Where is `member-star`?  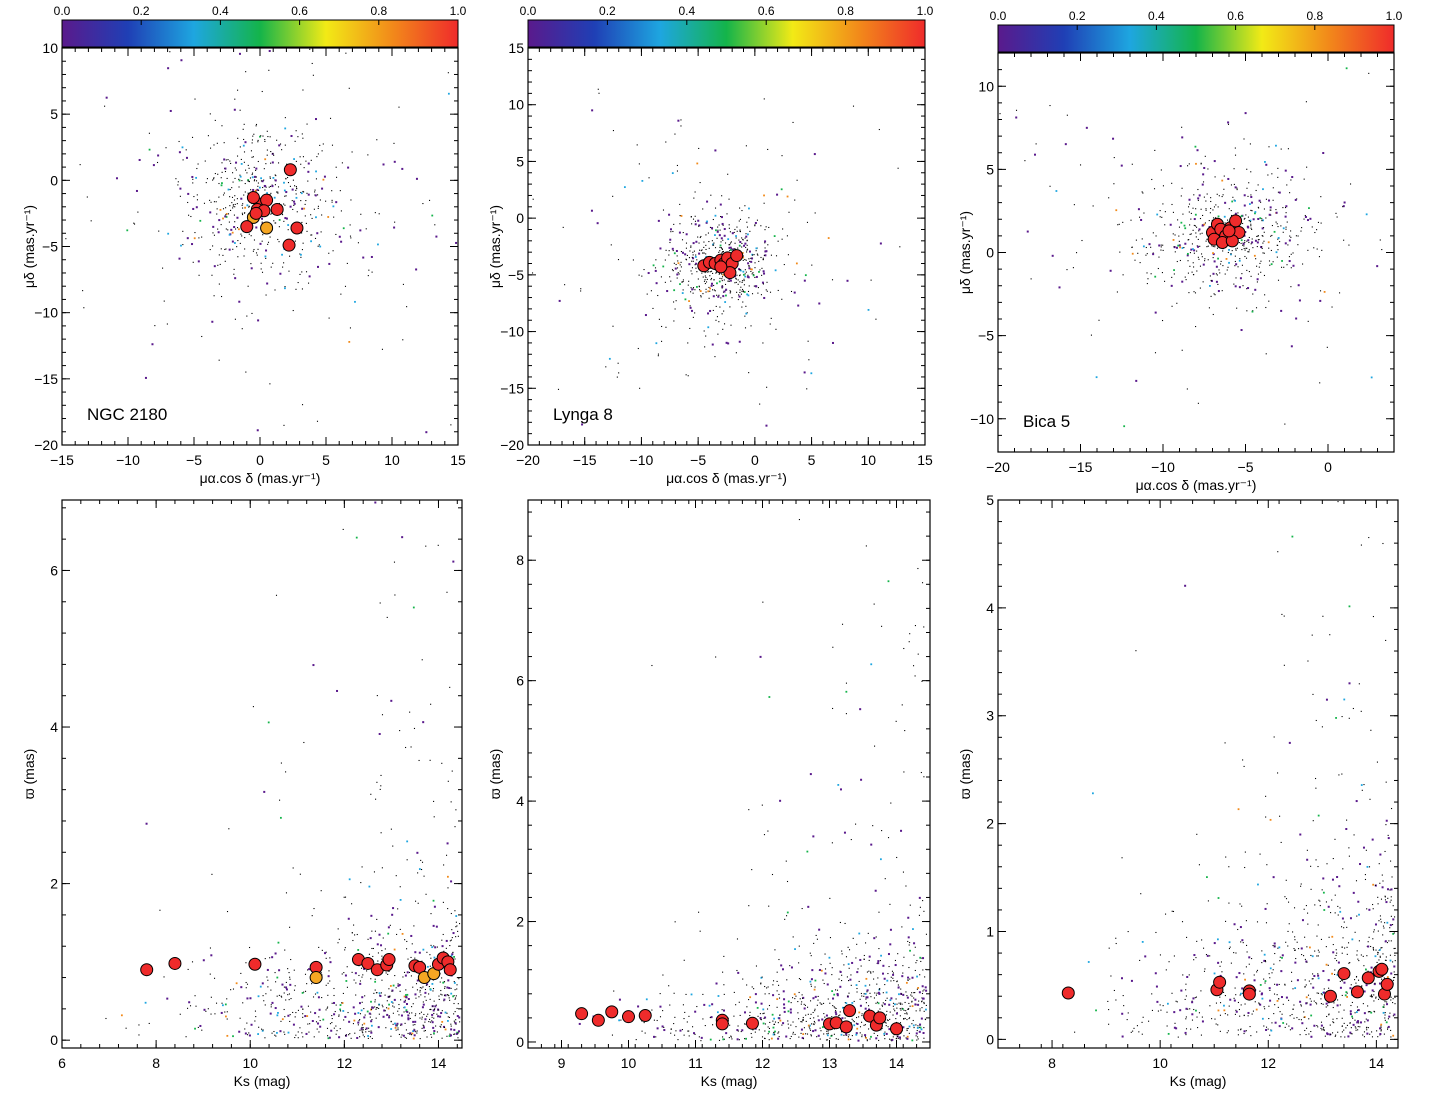 member-star is located at coordinates (737, 256).